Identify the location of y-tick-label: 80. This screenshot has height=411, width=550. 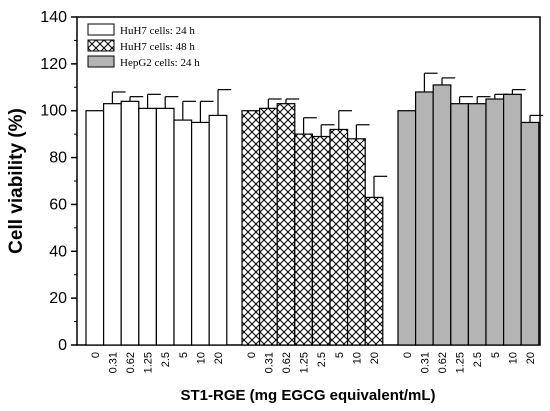
(58, 158).